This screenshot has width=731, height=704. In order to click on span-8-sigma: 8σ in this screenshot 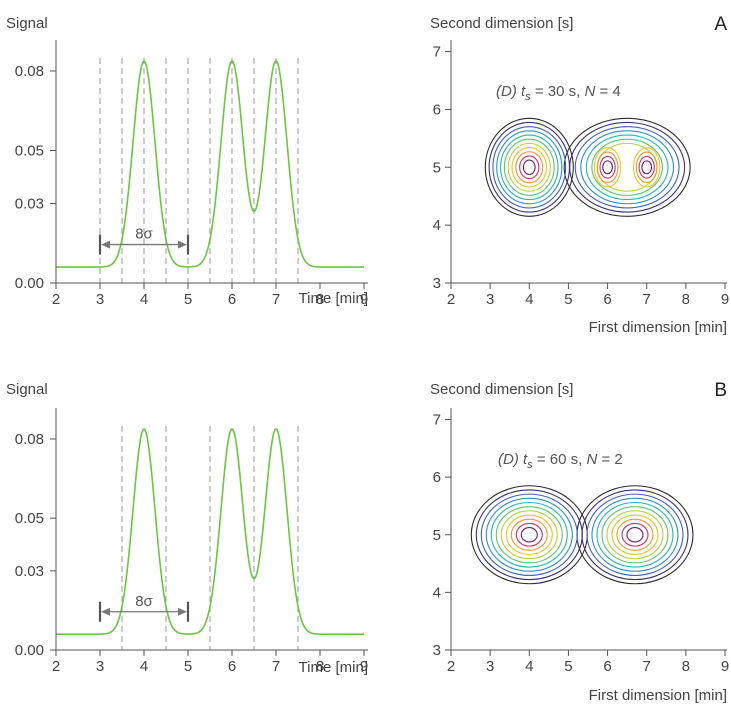, I will do `click(144, 607)`.